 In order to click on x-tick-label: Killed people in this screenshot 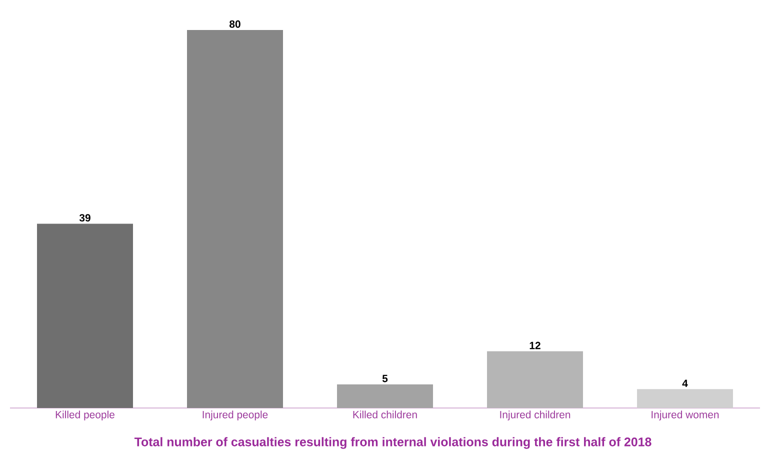, I will do `click(85, 415)`.